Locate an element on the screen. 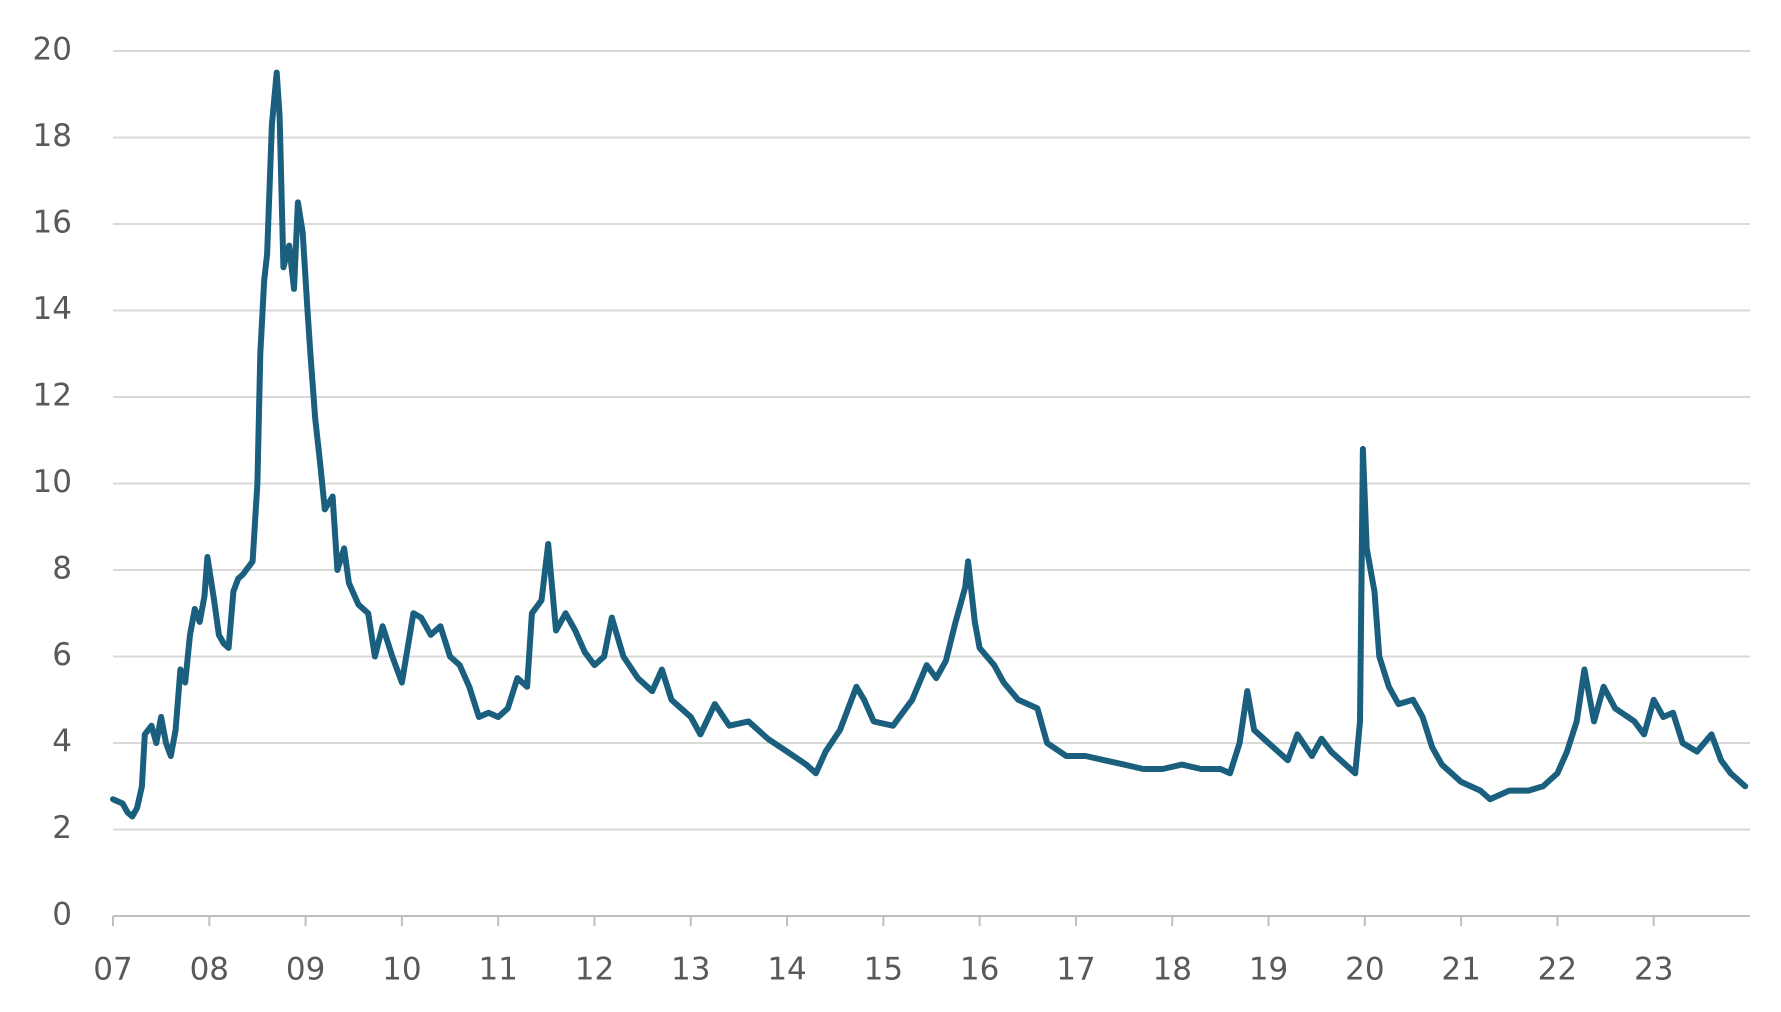 Image resolution: width=1781 pixels, height=1012 pixels. x-tick-label: 22 is located at coordinates (1557, 970).